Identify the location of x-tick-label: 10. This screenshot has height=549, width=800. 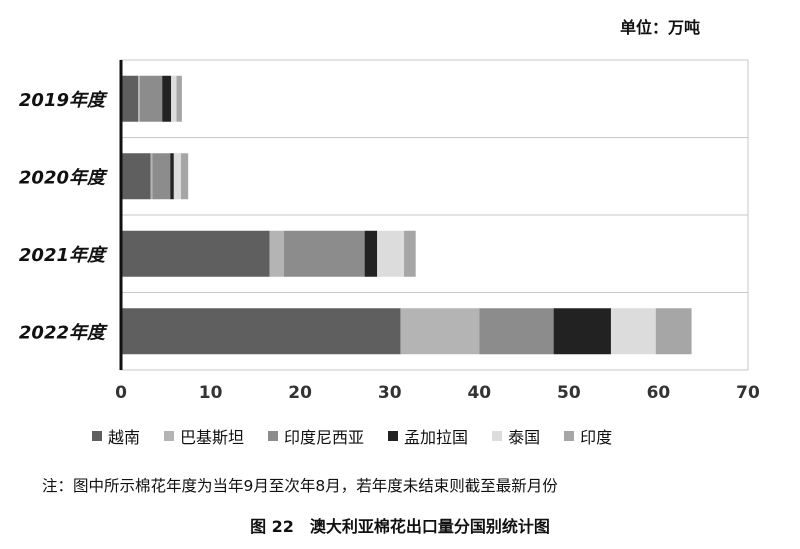
(211, 393).